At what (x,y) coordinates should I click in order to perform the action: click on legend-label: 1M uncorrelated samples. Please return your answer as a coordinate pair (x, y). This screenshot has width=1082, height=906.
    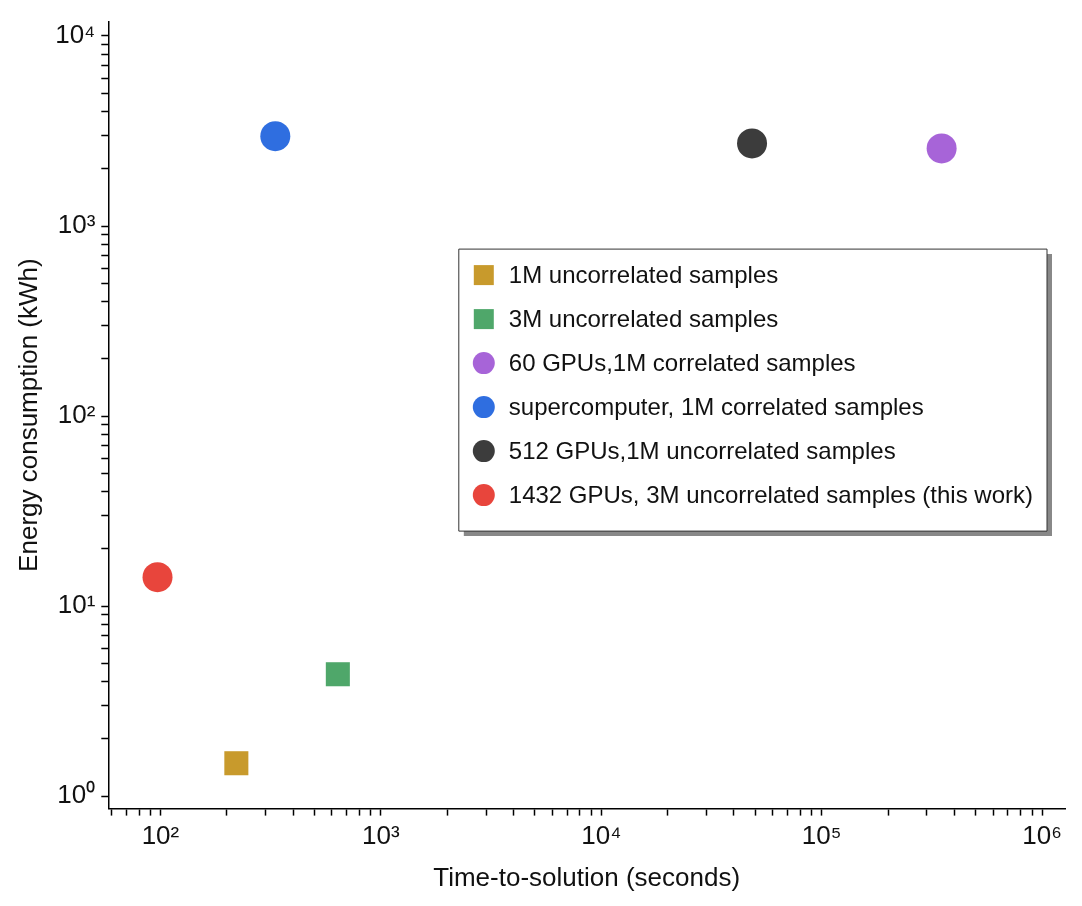
    Looking at the image, I should click on (643, 274).